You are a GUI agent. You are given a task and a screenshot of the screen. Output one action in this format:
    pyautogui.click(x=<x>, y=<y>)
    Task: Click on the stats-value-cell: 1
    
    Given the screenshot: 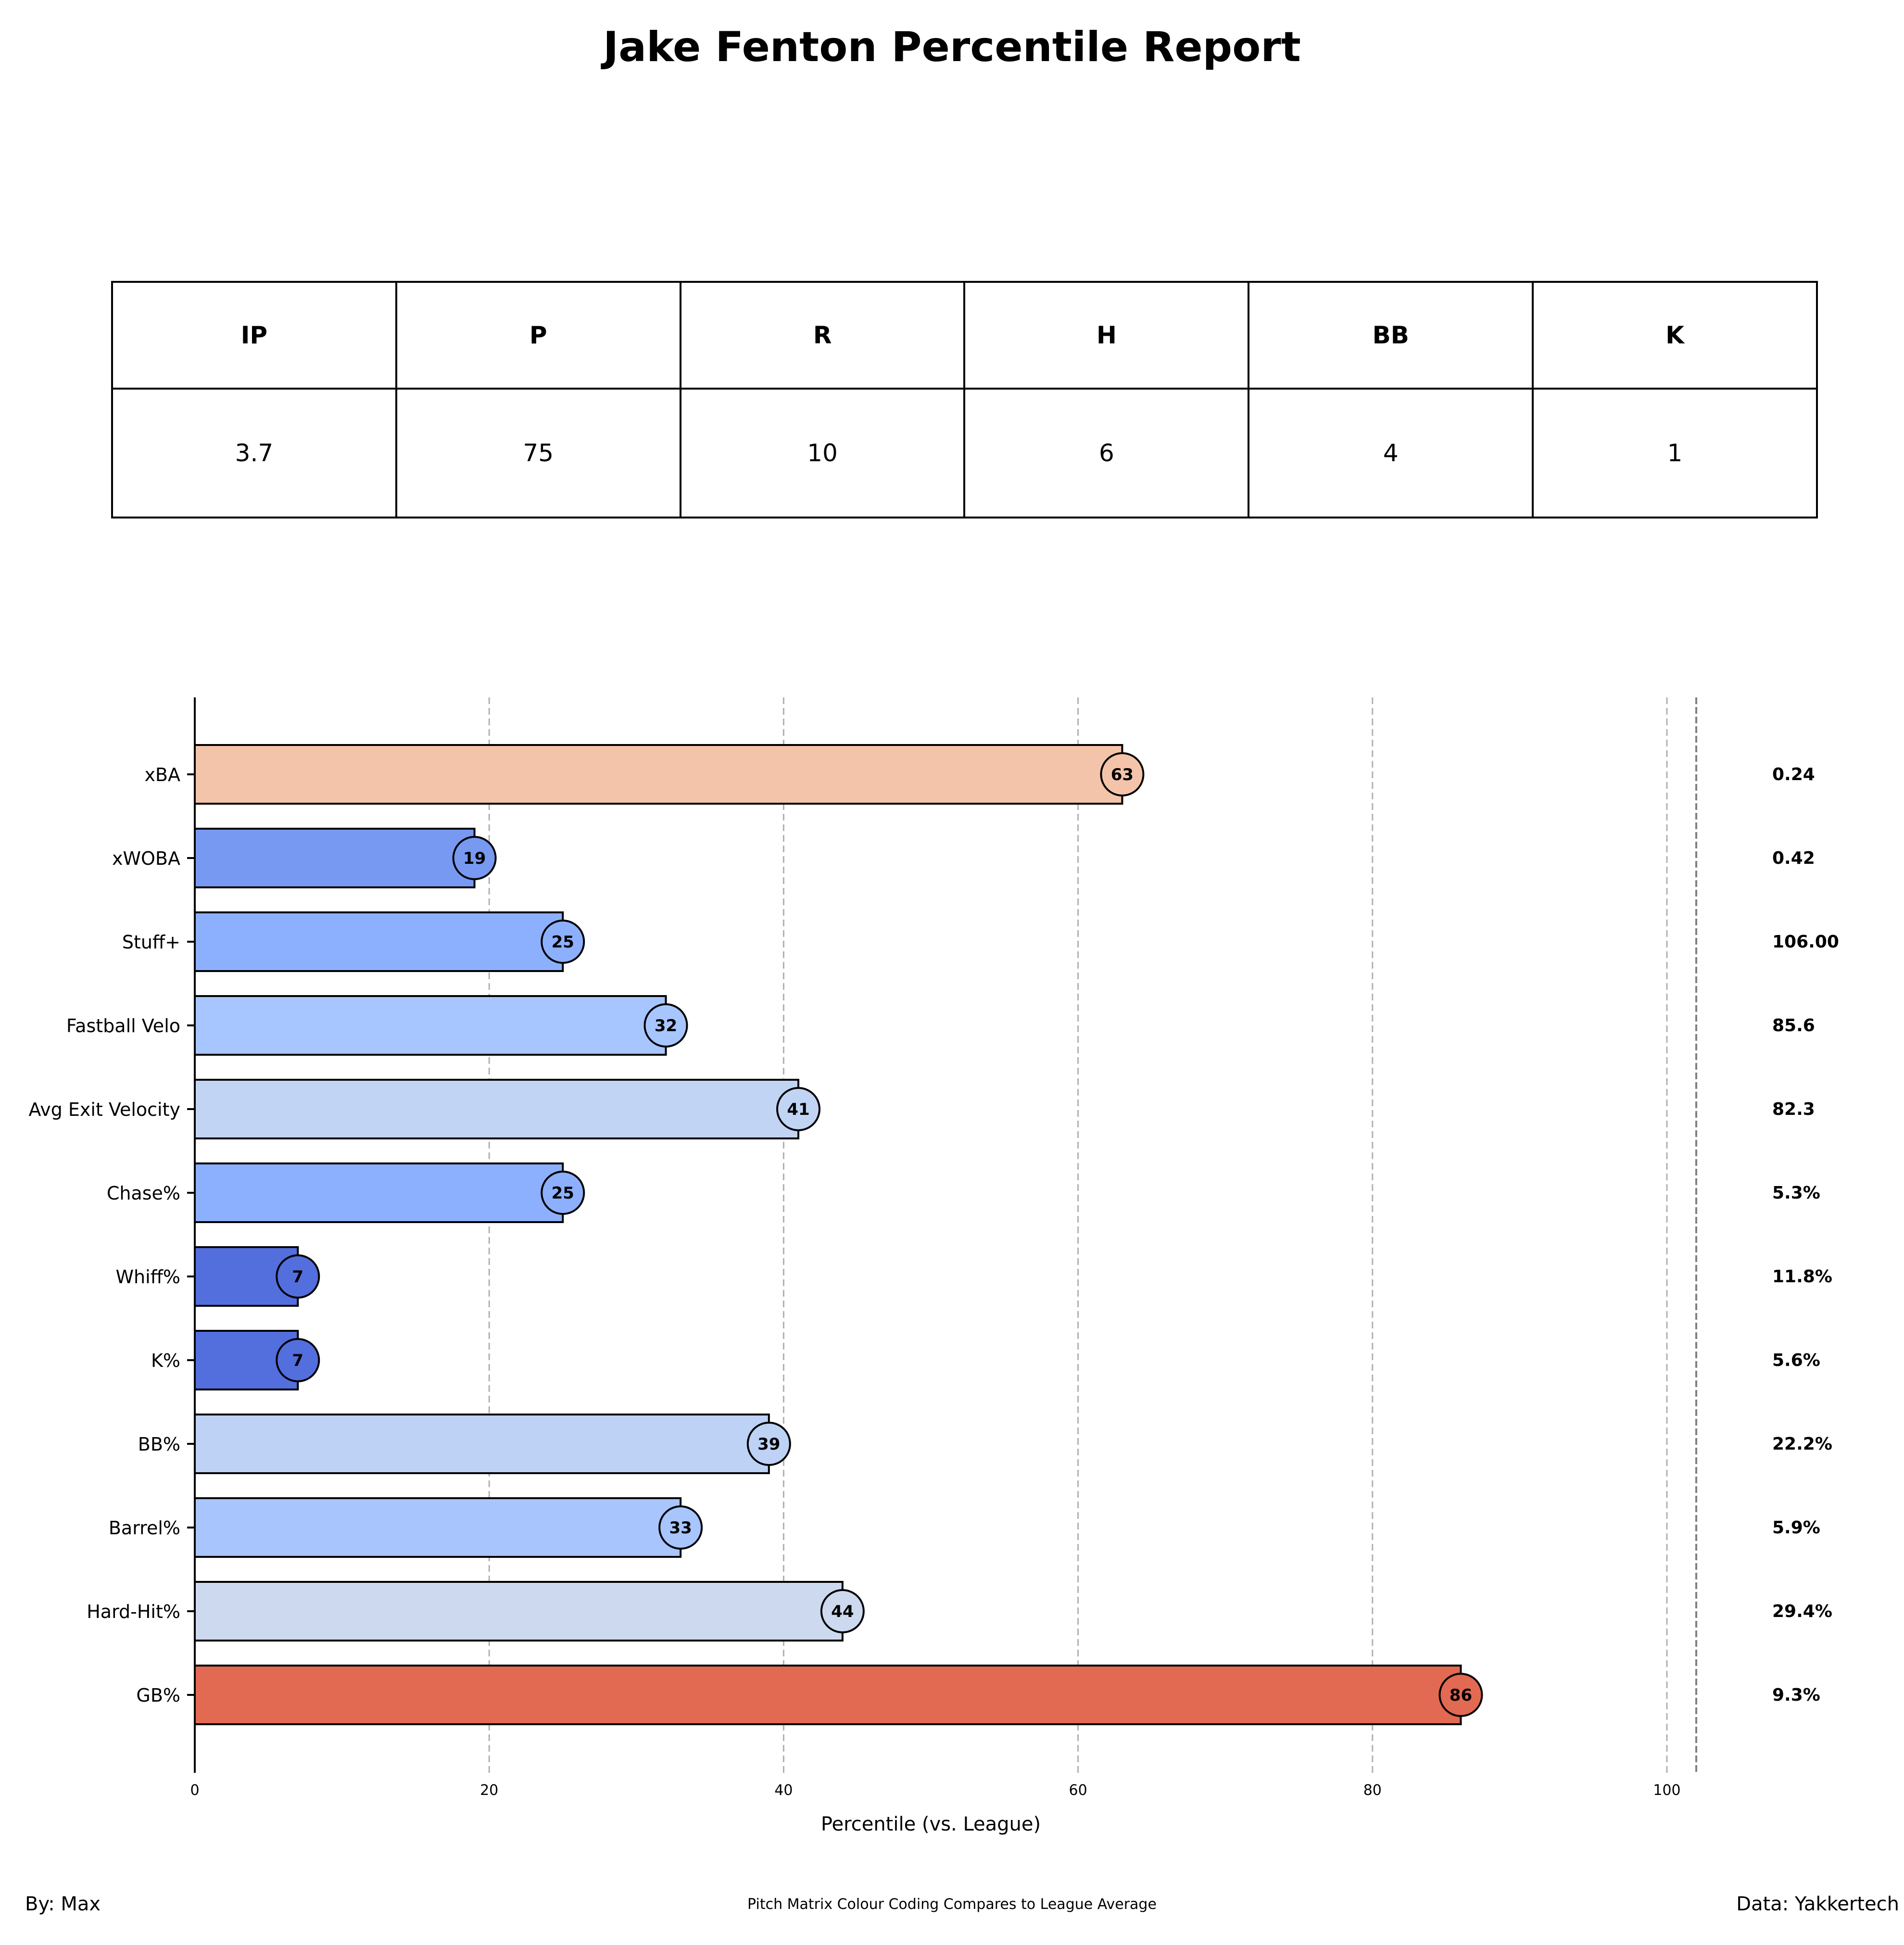 What is the action you would take?
    pyautogui.click(x=1675, y=453)
    